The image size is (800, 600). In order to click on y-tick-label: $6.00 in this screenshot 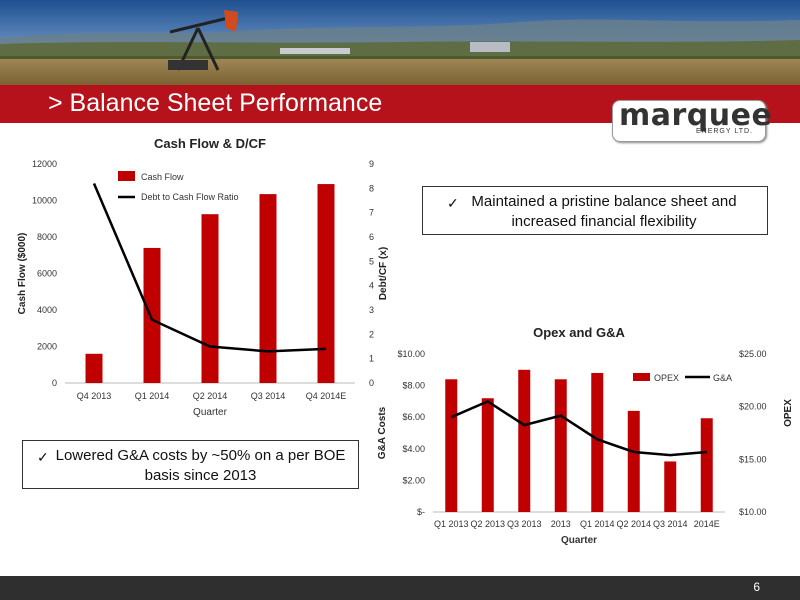, I will do `click(413, 417)`.